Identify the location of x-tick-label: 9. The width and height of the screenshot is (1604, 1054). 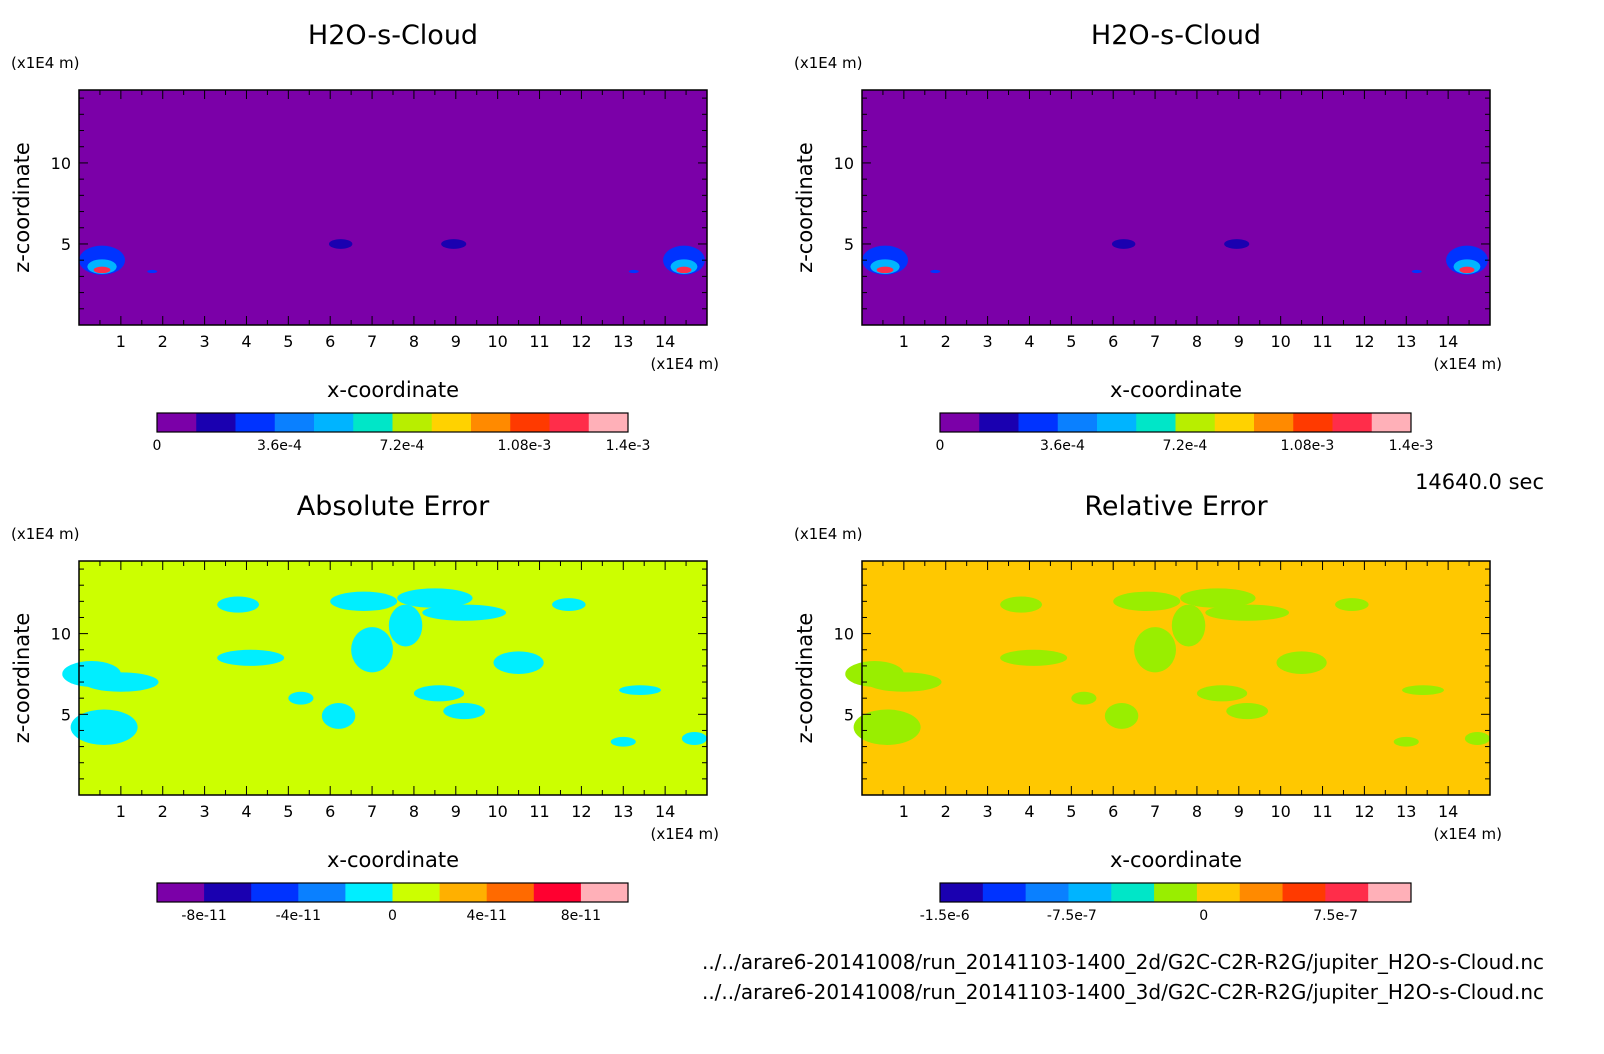
(1239, 811).